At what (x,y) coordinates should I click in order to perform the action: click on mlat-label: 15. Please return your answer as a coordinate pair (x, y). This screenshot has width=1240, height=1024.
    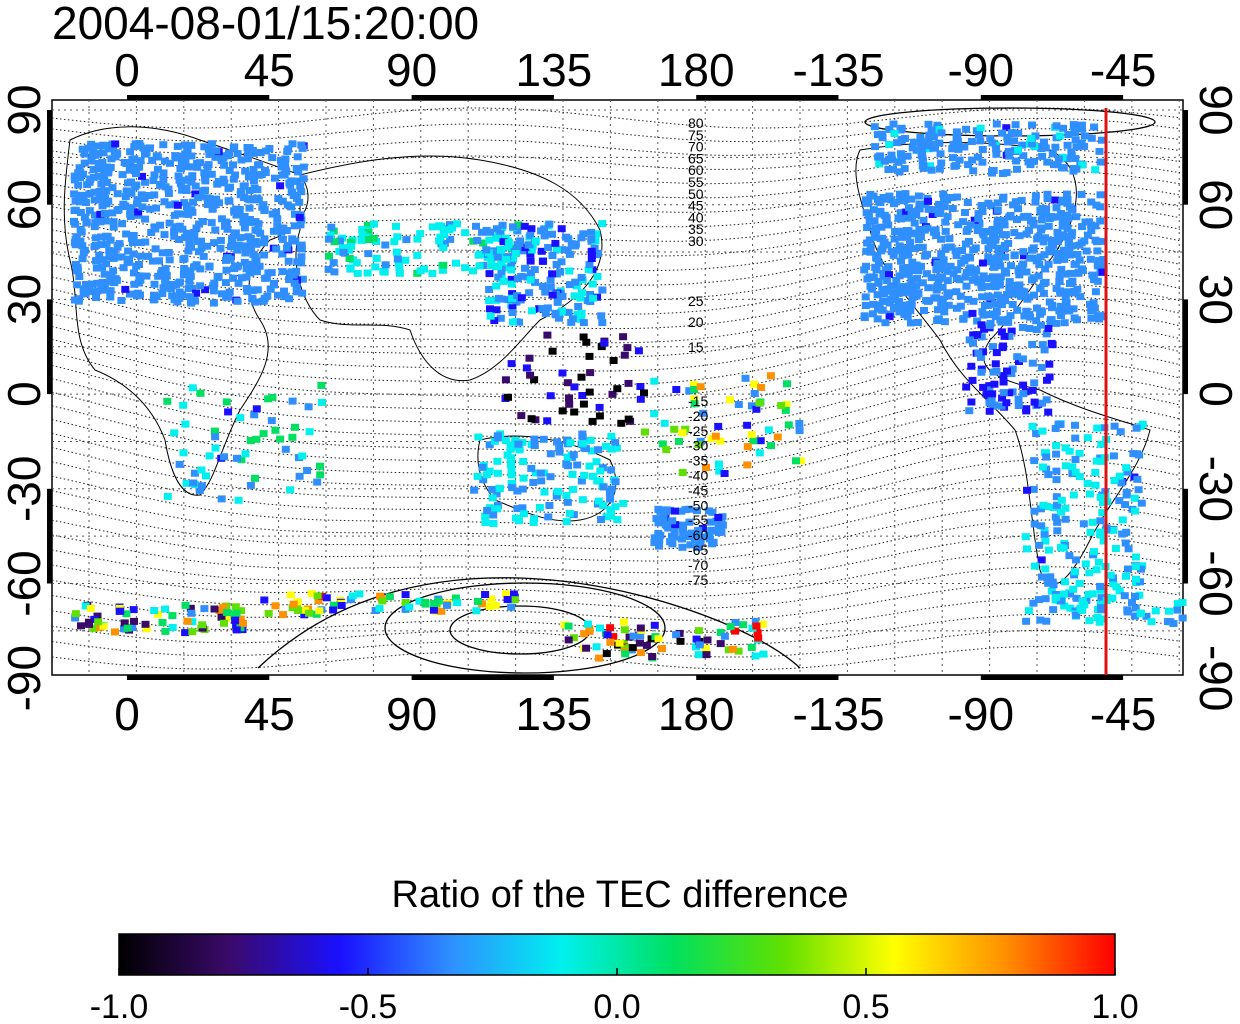
    Looking at the image, I should click on (696, 347).